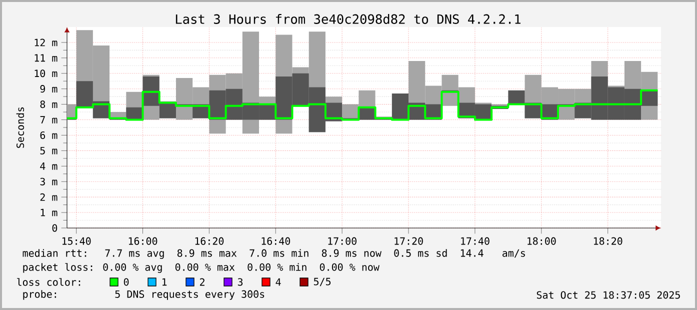  I want to click on text: probe: 5 DNS requests every 300s, so click(143, 295).